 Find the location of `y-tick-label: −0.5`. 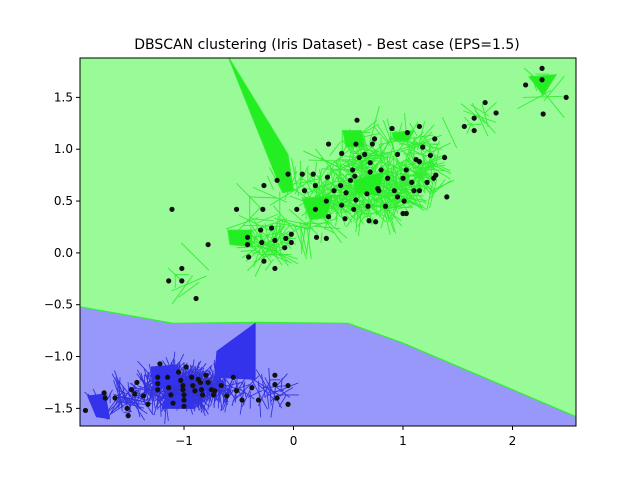

y-tick-label: −0.5 is located at coordinates (58, 305).